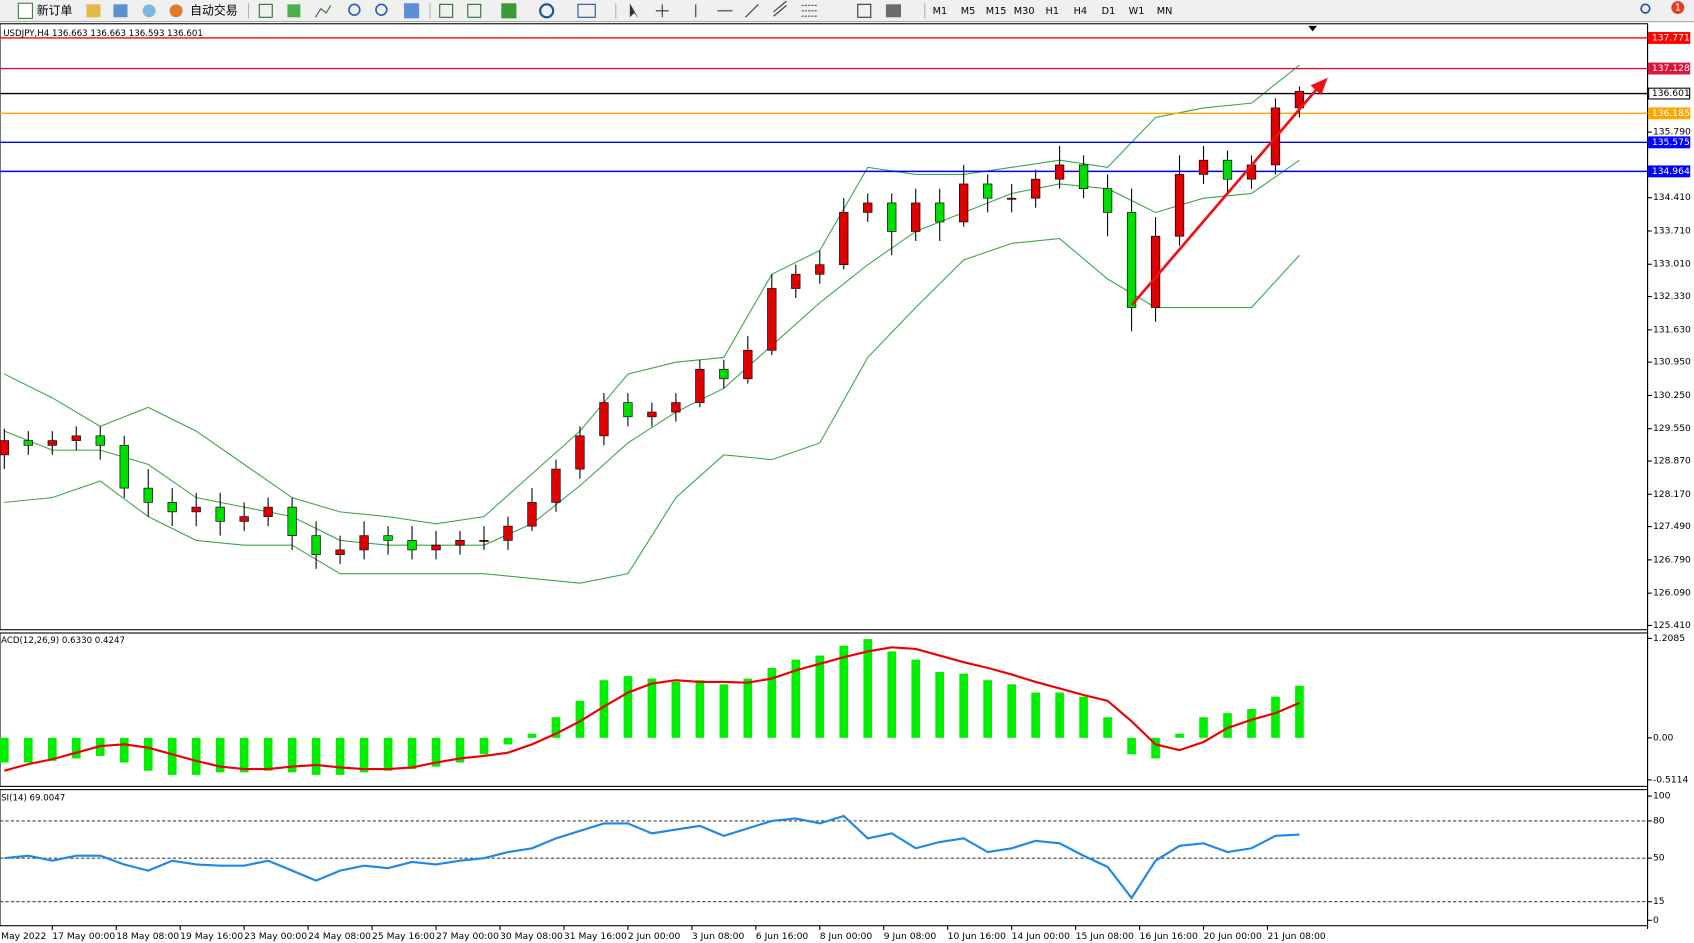 This screenshot has height=943, width=1694. What do you see at coordinates (1109, 11) in the screenshot?
I see `timeframe-button: D1` at bounding box center [1109, 11].